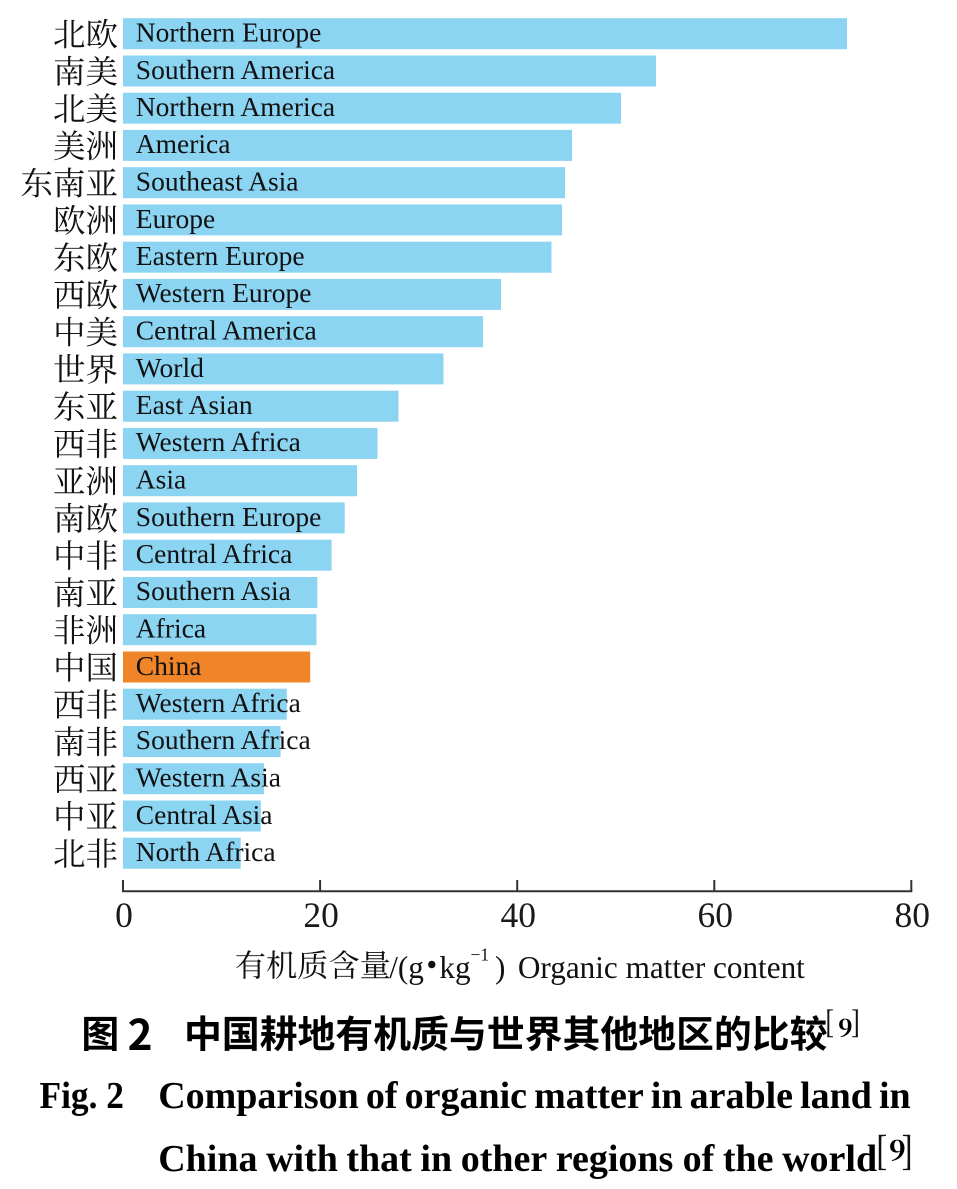 The height and width of the screenshot is (1189, 957). I want to click on svg-text: Western Europe, so click(224, 292).